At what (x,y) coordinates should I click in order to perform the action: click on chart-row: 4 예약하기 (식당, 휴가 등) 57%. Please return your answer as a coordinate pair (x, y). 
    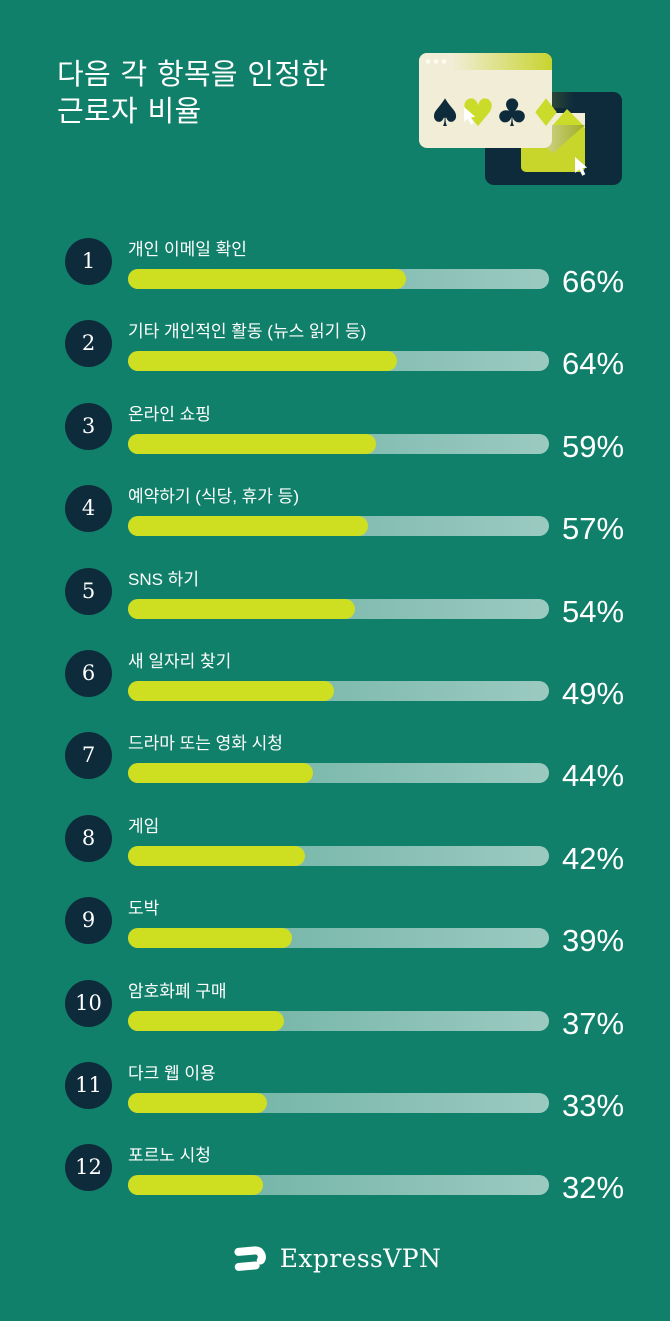
    Looking at the image, I should click on (345, 514).